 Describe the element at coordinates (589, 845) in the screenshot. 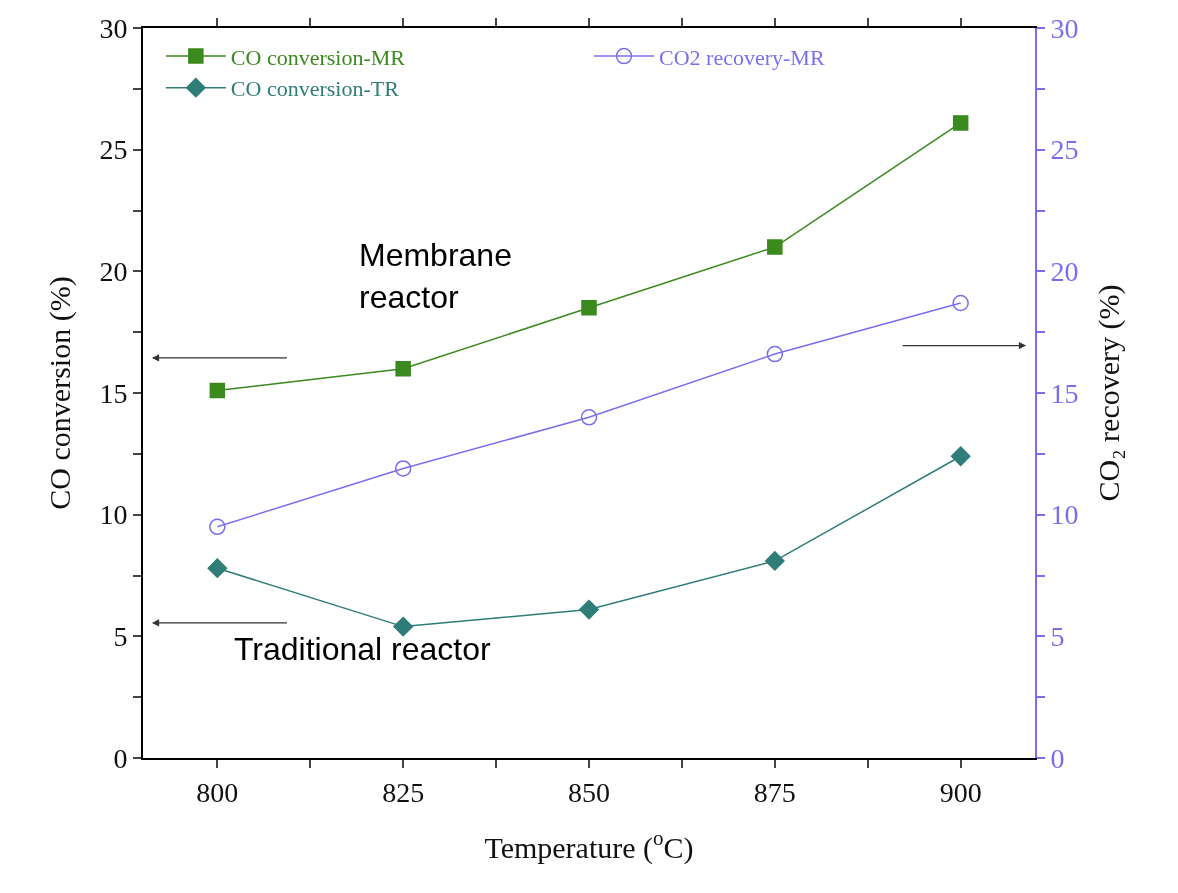

I see `x-axis-title: Temperature ($^{o}$C)` at that location.